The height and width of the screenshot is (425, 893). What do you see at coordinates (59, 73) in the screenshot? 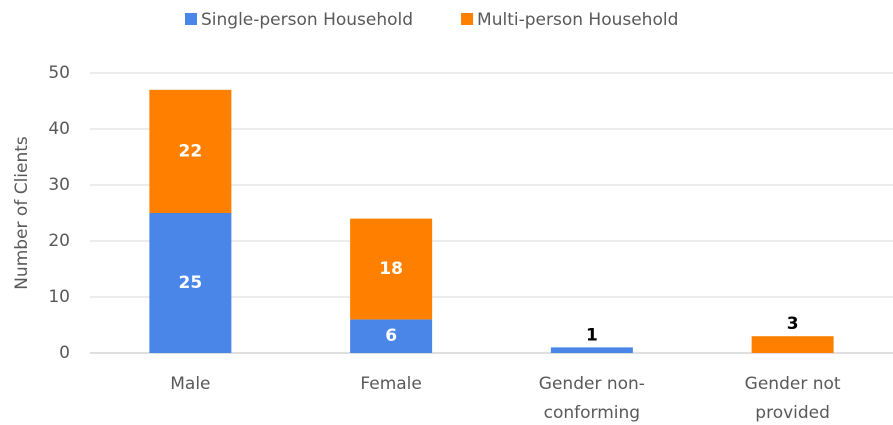
I see `y-tick-label: 50` at bounding box center [59, 73].